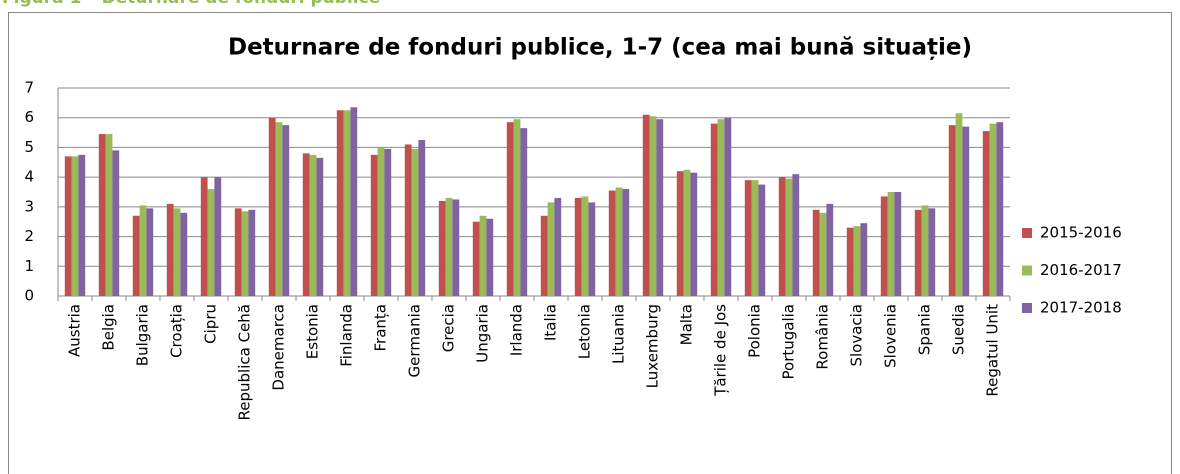  What do you see at coordinates (687, 324) in the screenshot?
I see `x-tick-label: Malta` at bounding box center [687, 324].